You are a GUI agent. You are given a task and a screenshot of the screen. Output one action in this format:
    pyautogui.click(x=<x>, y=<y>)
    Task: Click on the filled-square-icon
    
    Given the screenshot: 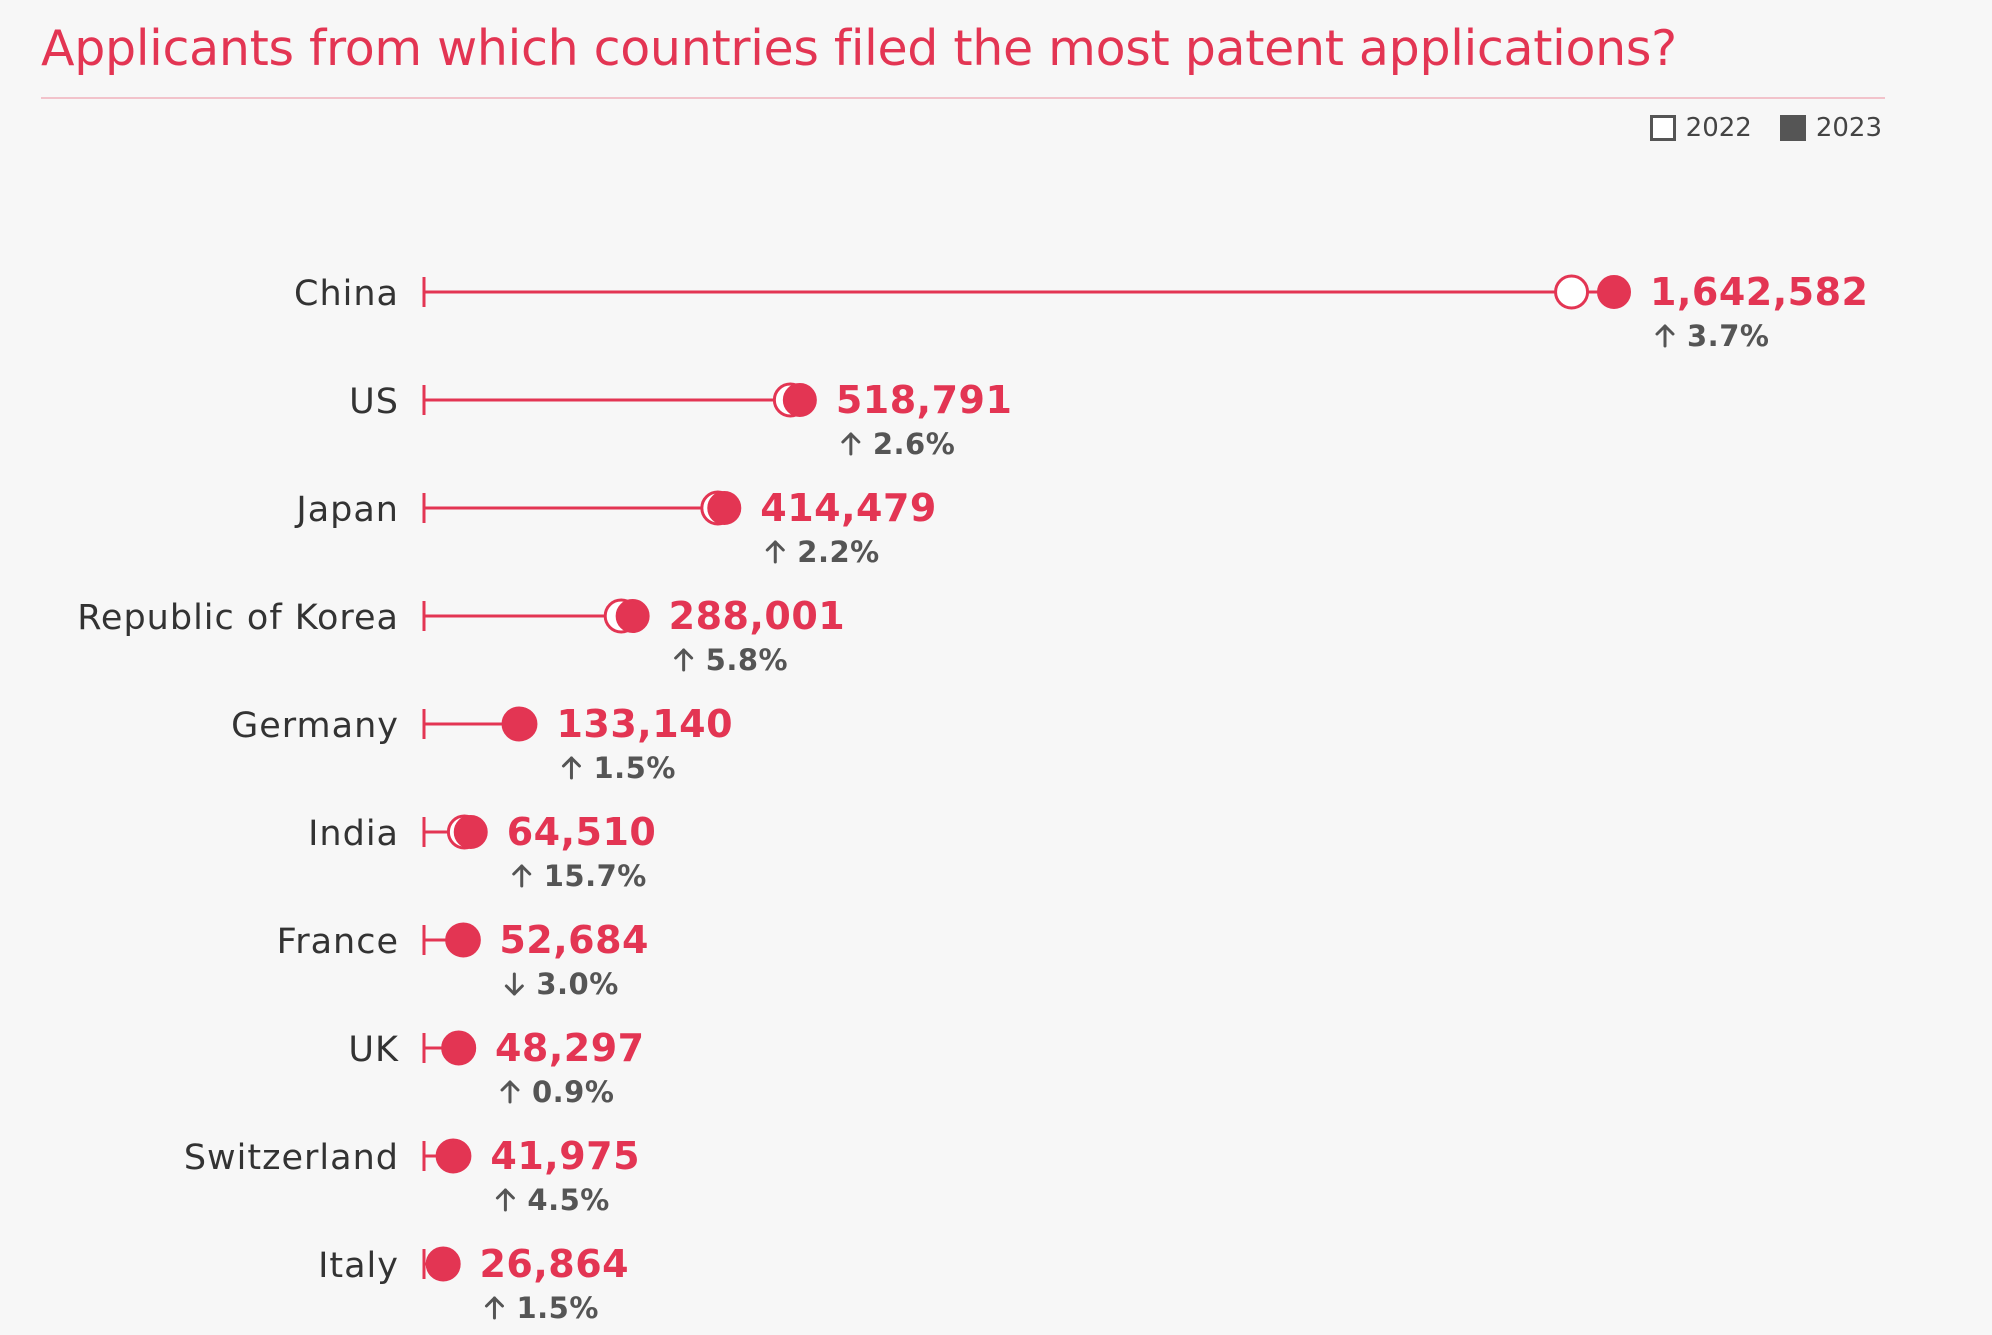 What is the action you would take?
    pyautogui.click(x=1792, y=128)
    